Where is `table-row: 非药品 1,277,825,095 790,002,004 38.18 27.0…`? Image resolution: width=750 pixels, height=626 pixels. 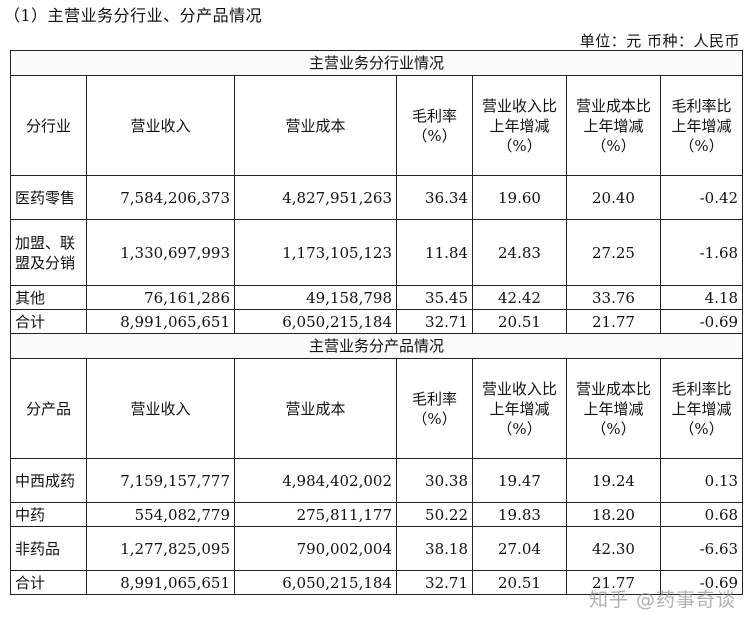 table-row: 非药品 1,277,825,095 790,002,004 38.18 27.0… is located at coordinates (377, 548).